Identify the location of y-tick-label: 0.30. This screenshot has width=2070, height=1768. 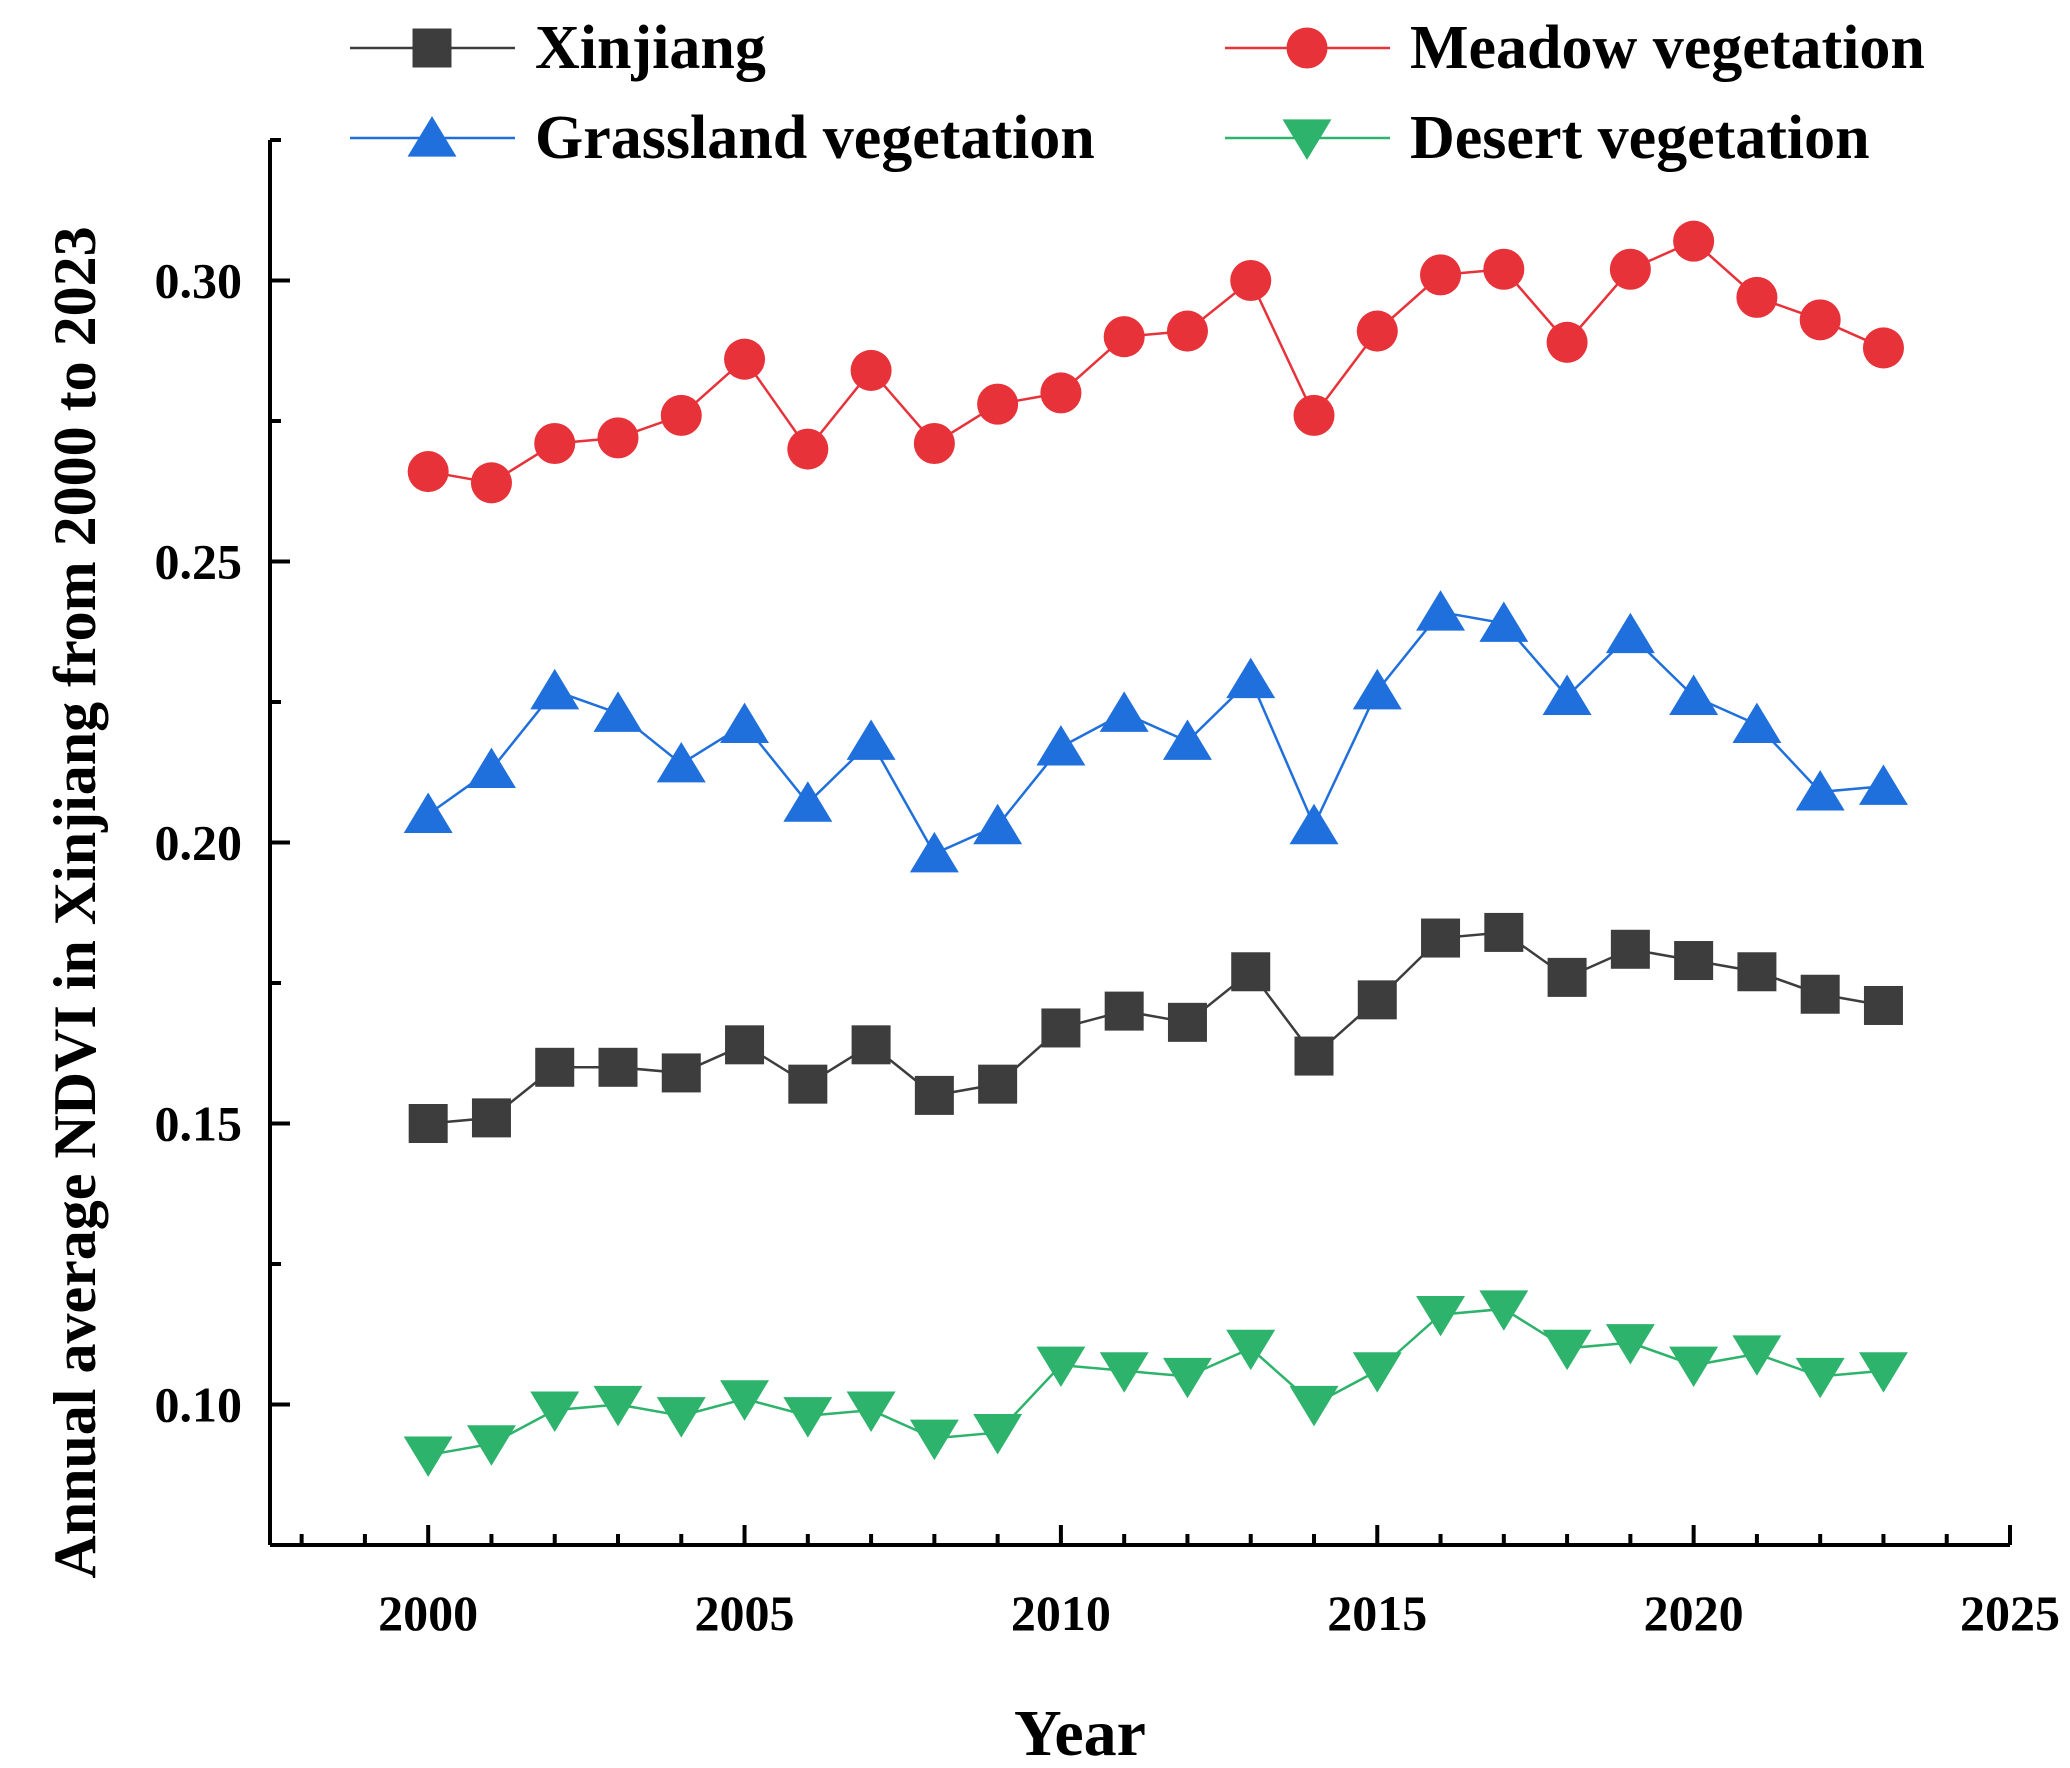
(199, 281).